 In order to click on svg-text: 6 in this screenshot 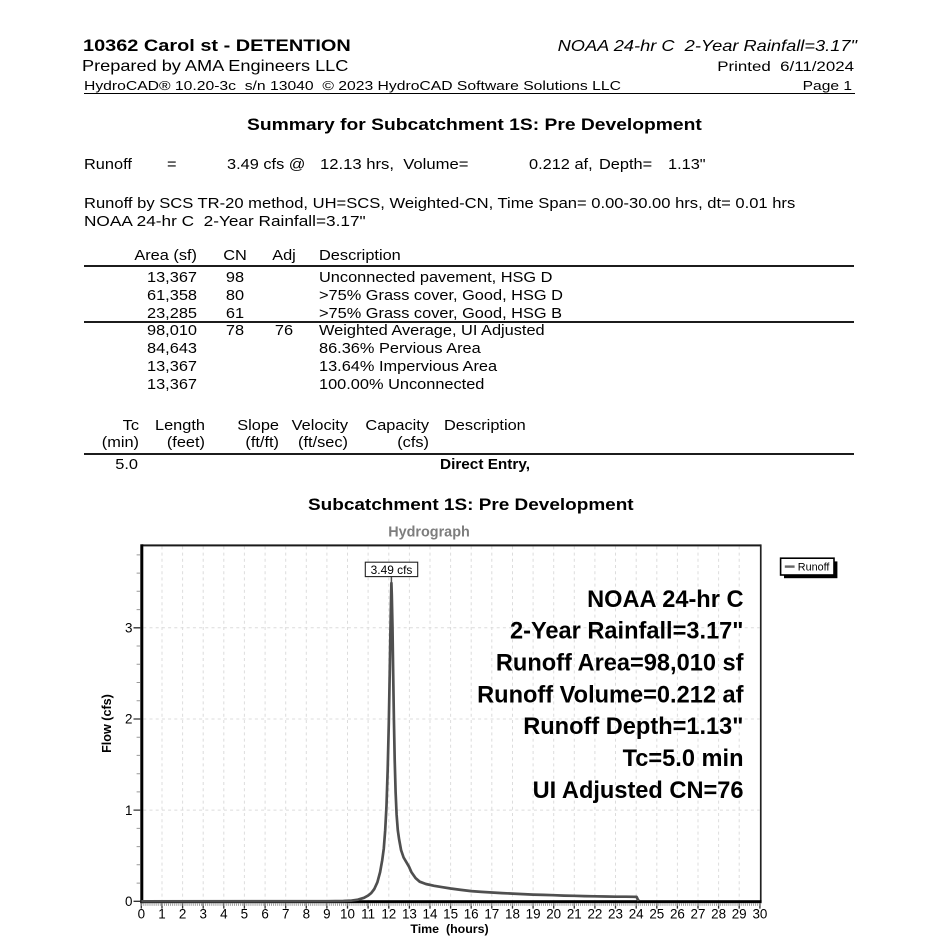, I will do `click(264, 913)`.